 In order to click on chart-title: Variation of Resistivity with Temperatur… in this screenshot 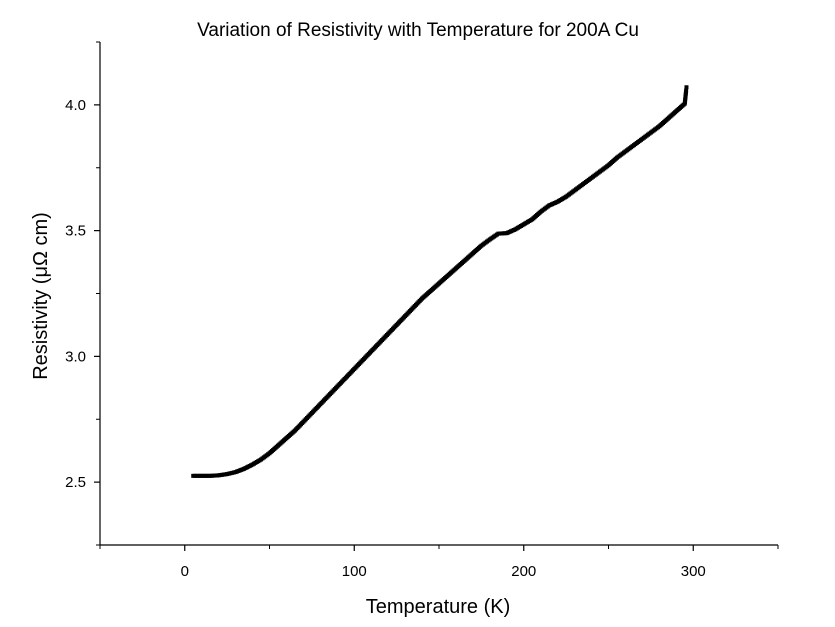, I will do `click(418, 30)`.